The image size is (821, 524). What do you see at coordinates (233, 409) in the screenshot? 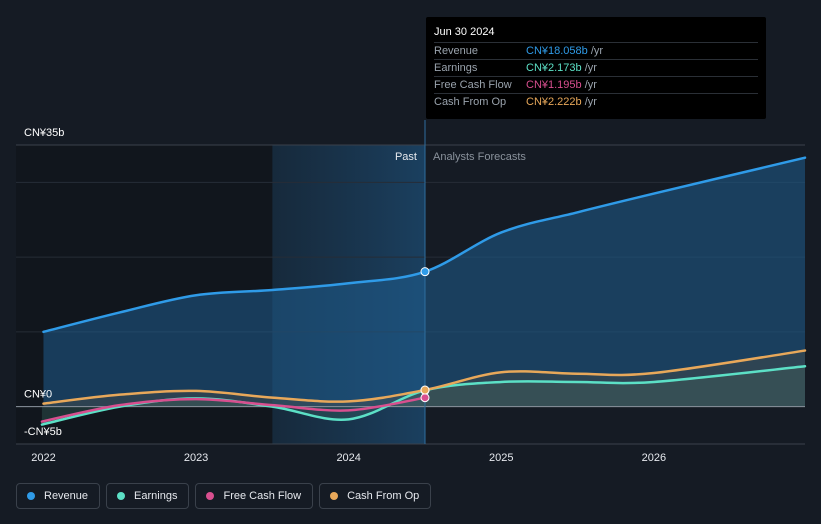
I see `free-cash-flow-line` at bounding box center [233, 409].